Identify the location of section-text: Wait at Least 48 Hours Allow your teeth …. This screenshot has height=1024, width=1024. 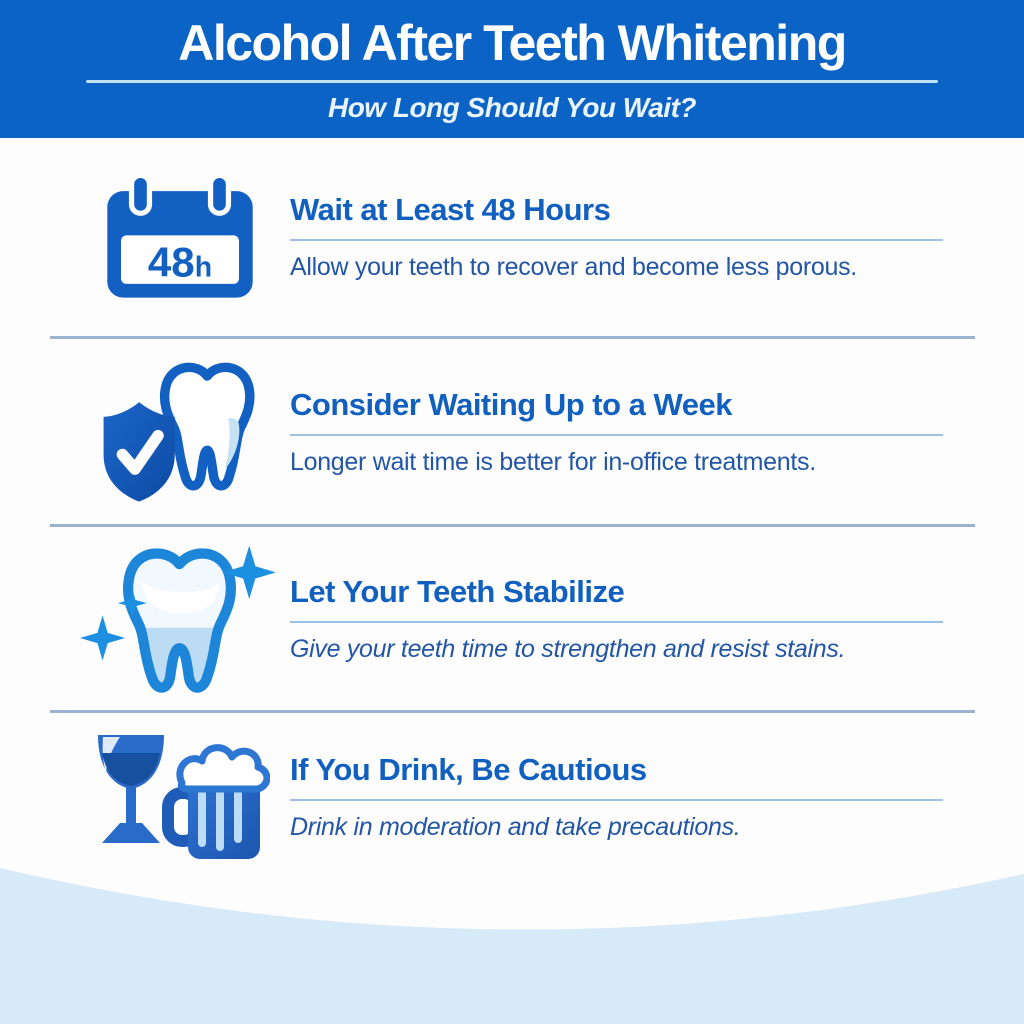
(620, 237).